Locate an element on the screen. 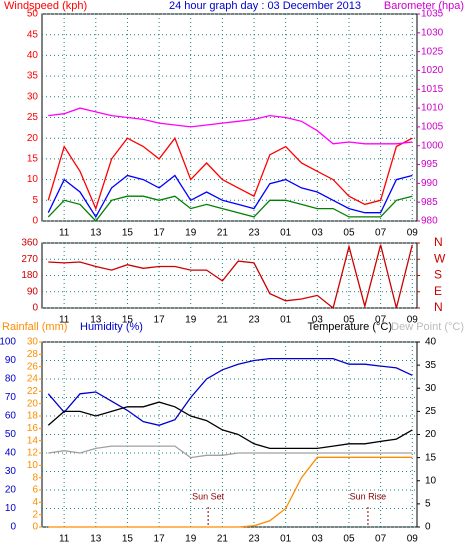 Image resolution: width=468 pixels, height=555 pixels. y-tick-label: 1015 is located at coordinates (432, 89).